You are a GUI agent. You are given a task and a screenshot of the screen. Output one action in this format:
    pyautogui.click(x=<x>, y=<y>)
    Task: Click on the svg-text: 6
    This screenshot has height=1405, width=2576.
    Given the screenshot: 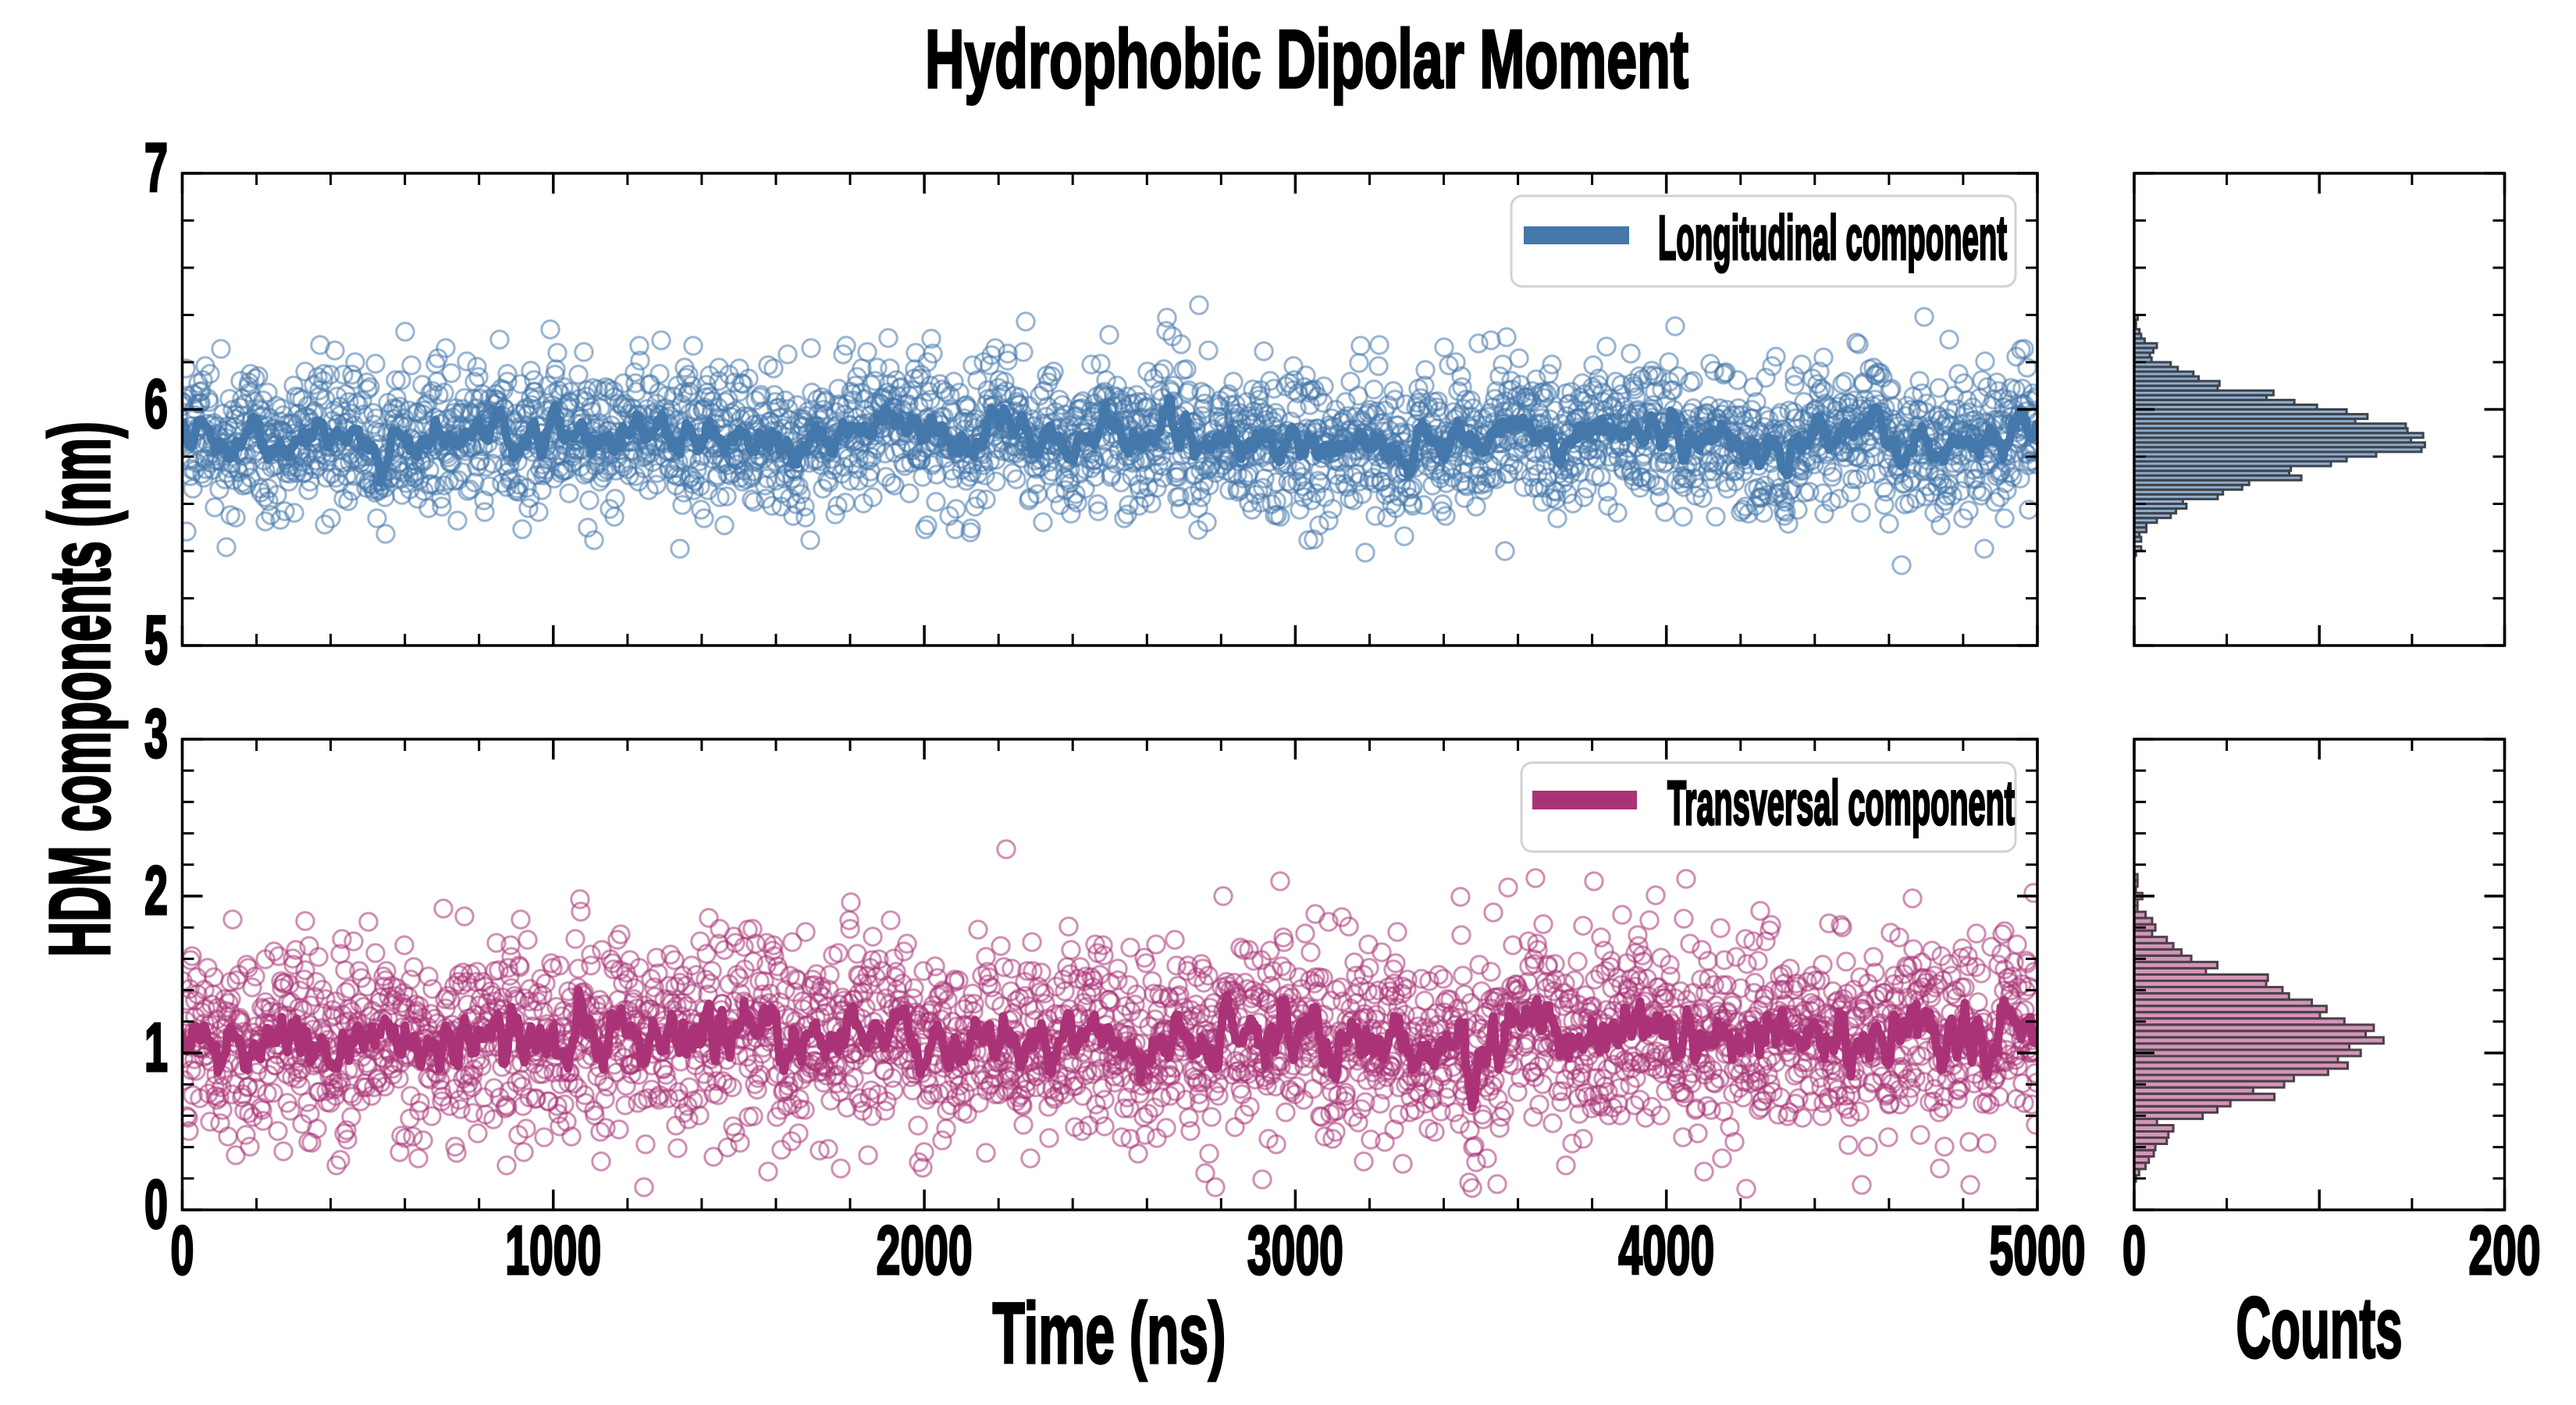 What is the action you would take?
    pyautogui.click(x=156, y=404)
    